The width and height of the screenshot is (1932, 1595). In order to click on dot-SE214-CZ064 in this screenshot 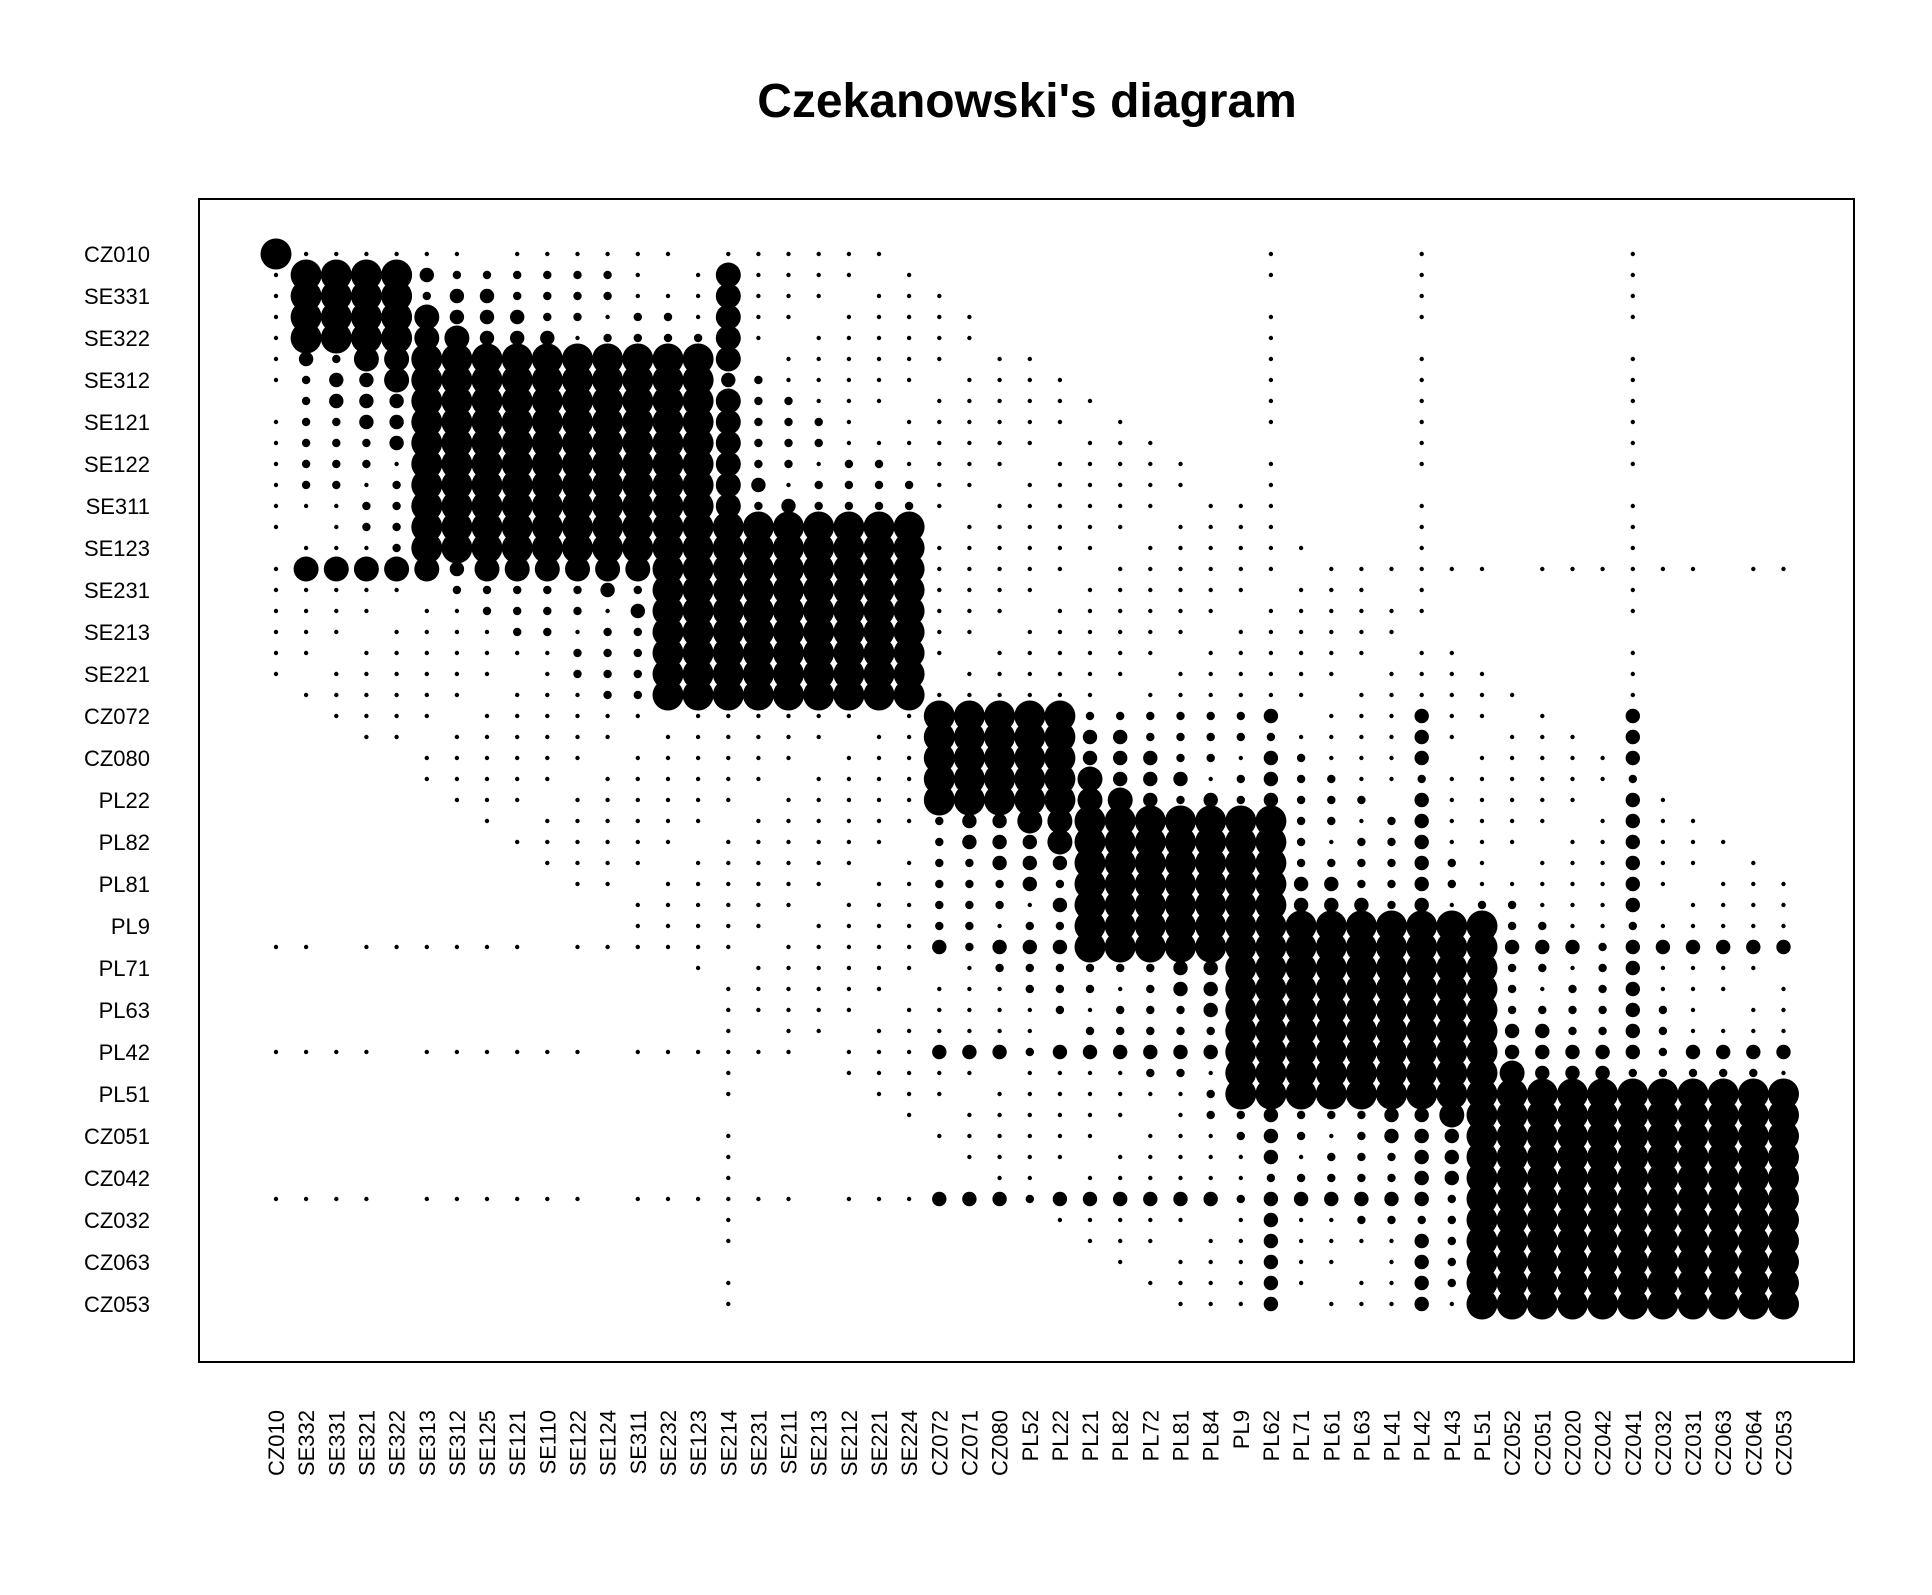, I will do `click(1753, 569)`.